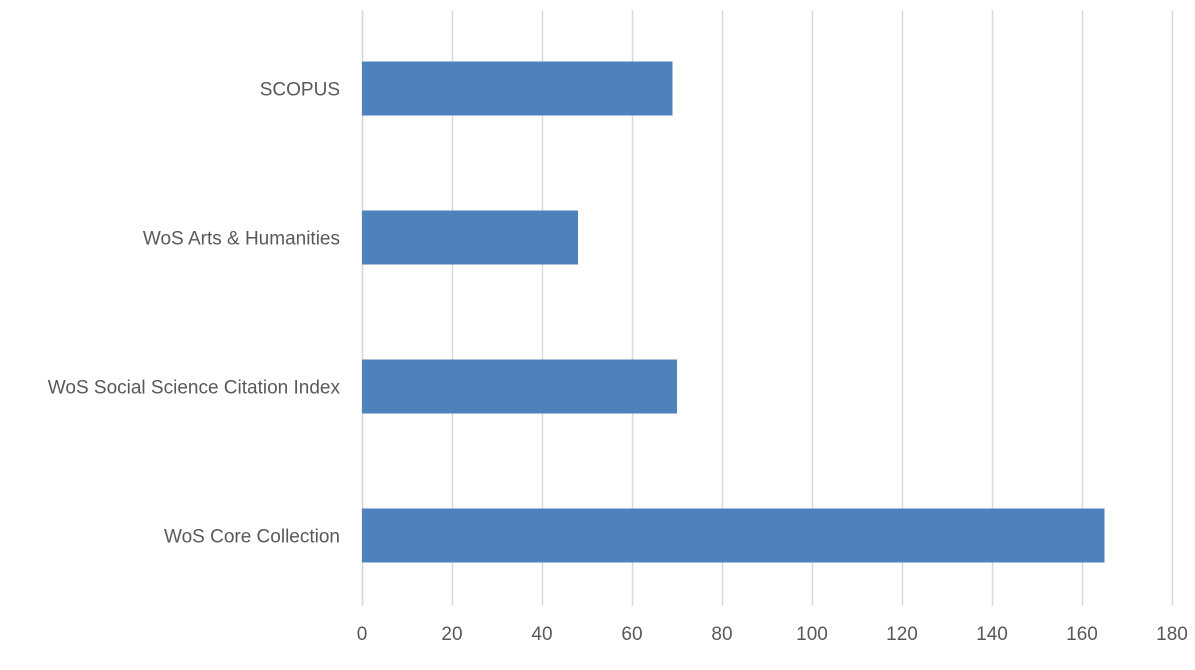 The width and height of the screenshot is (1195, 670). I want to click on x-tick-label: 140, so click(992, 634).